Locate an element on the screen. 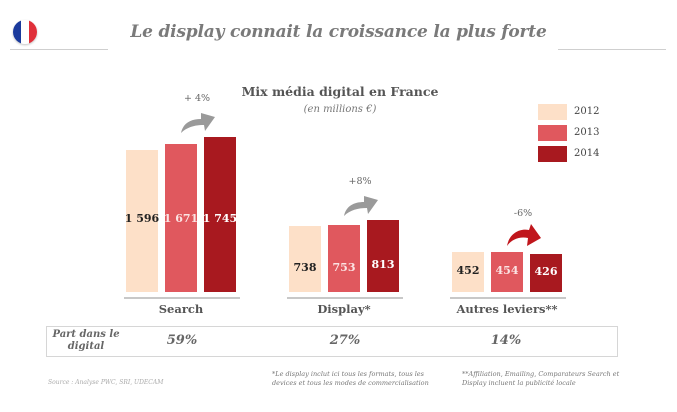 The width and height of the screenshot is (677, 412). share-table is located at coordinates (332, 341).